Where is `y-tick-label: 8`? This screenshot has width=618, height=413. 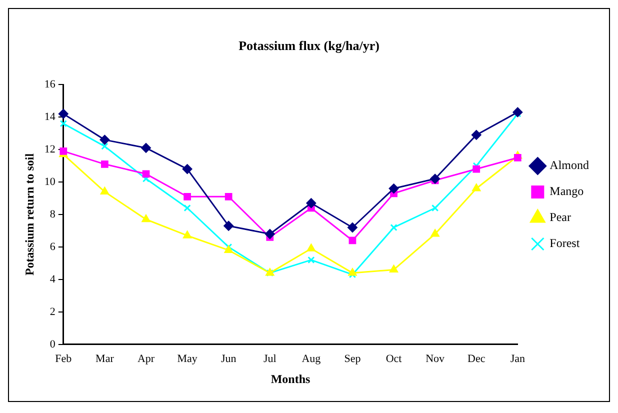
y-tick-label: 8 is located at coordinates (53, 214).